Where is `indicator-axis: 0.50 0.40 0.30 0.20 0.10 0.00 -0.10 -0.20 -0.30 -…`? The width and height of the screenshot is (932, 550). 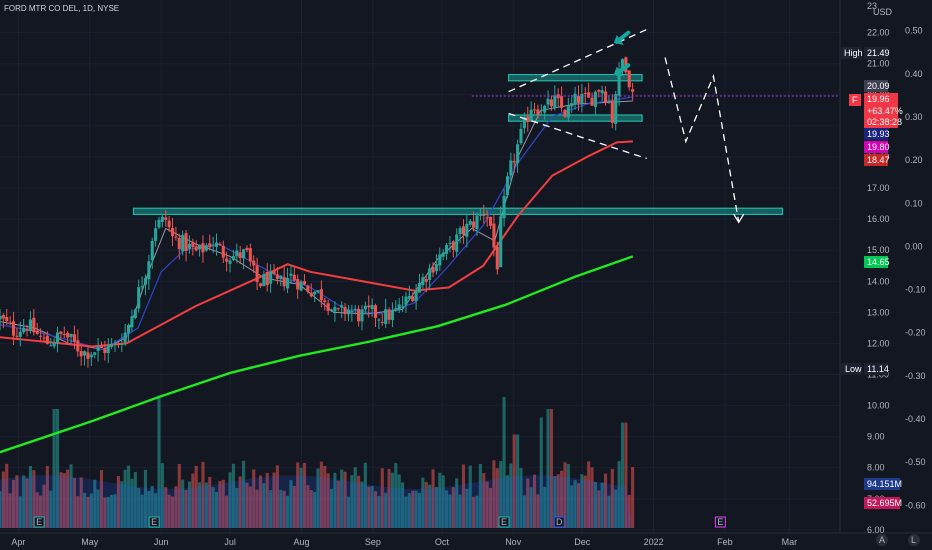
indicator-axis: 0.50 0.40 0.30 0.20 0.10 0.00 -0.10 -0.20 -0.30 -… is located at coordinates (915, 268).